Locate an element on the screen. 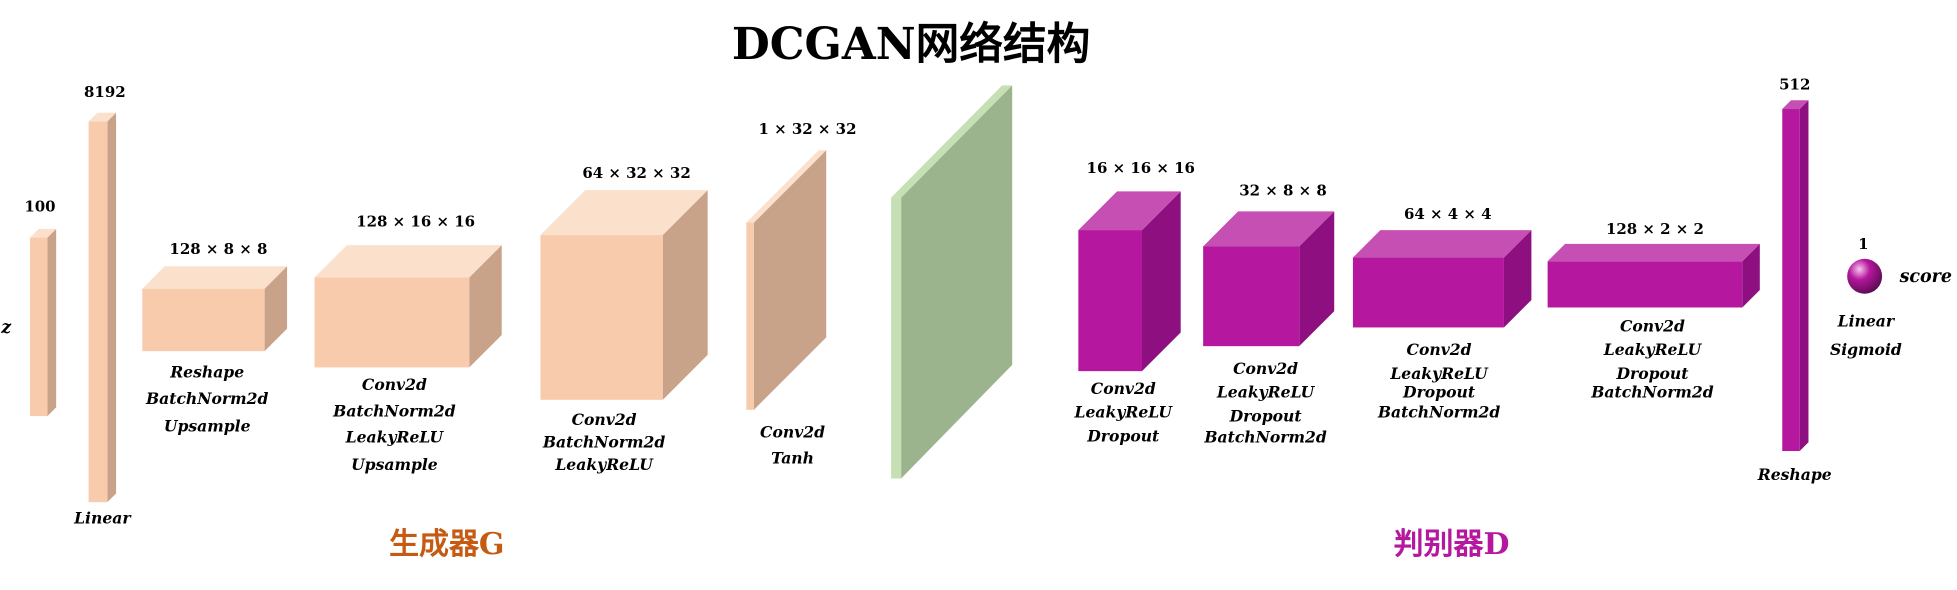 The height and width of the screenshot is (590, 1957). block-size: 64 × 32 × 32 is located at coordinates (636, 173).